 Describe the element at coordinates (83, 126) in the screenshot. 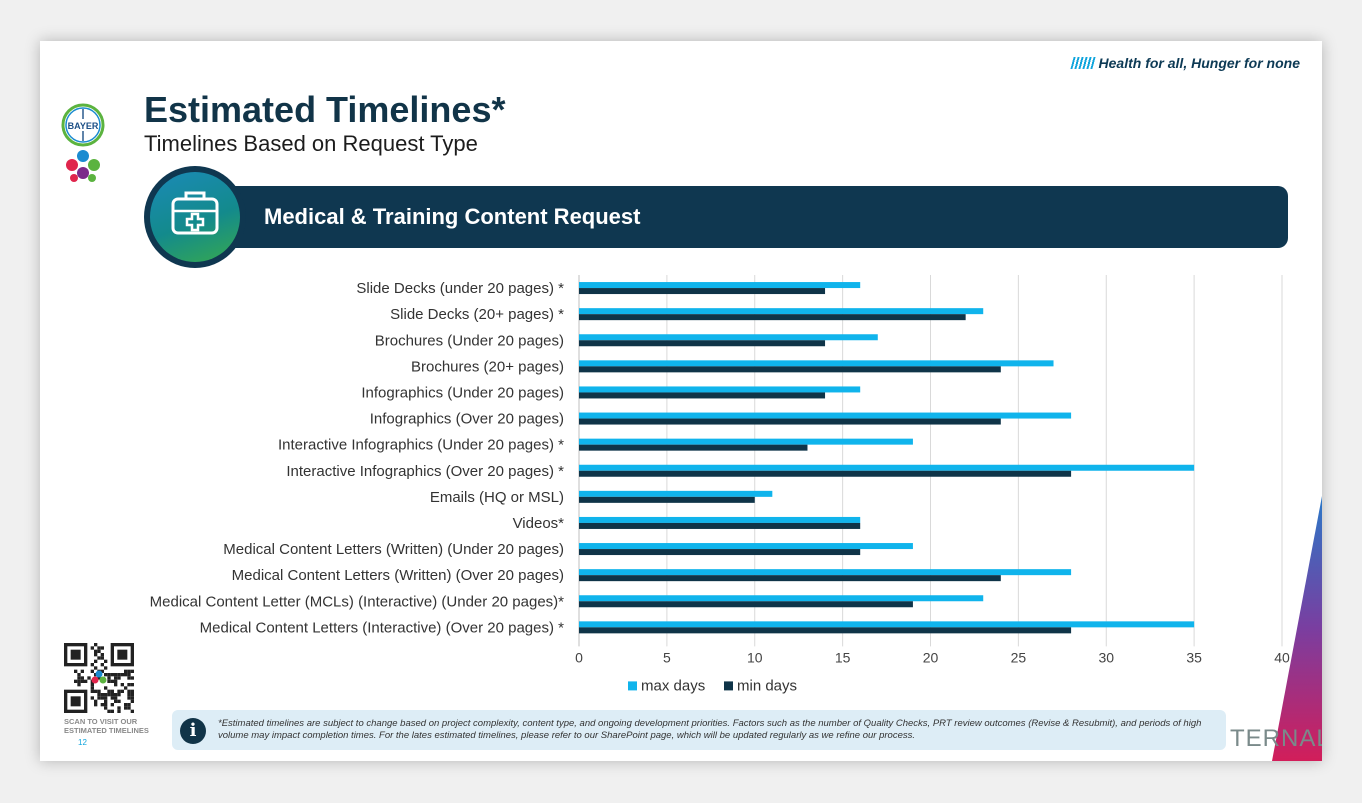

I see `logo-text: BAYER` at that location.